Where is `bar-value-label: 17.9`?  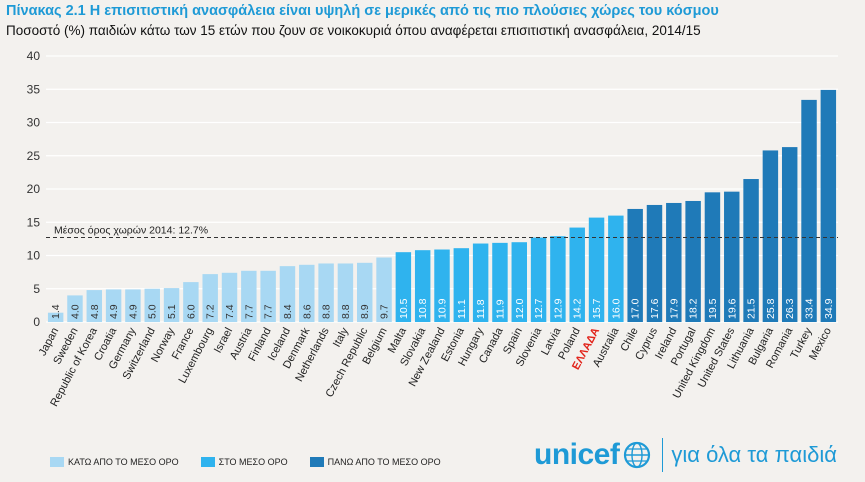
bar-value-label: 17.9 is located at coordinates (674, 308).